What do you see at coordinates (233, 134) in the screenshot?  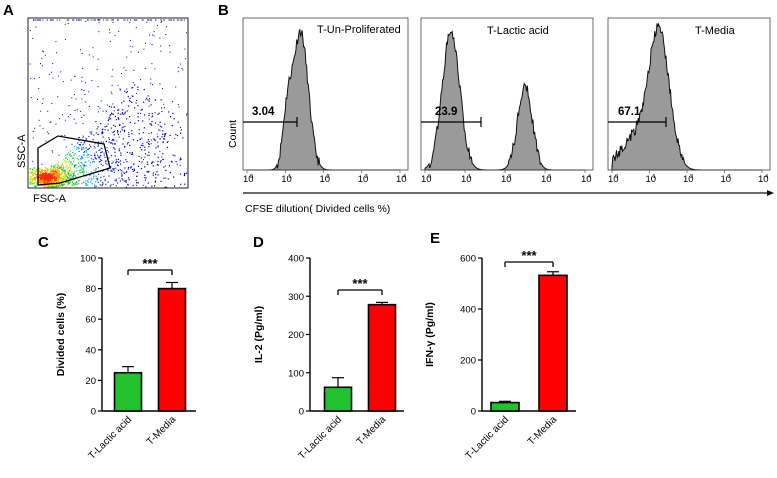 I see `histogram-y-label: Count` at bounding box center [233, 134].